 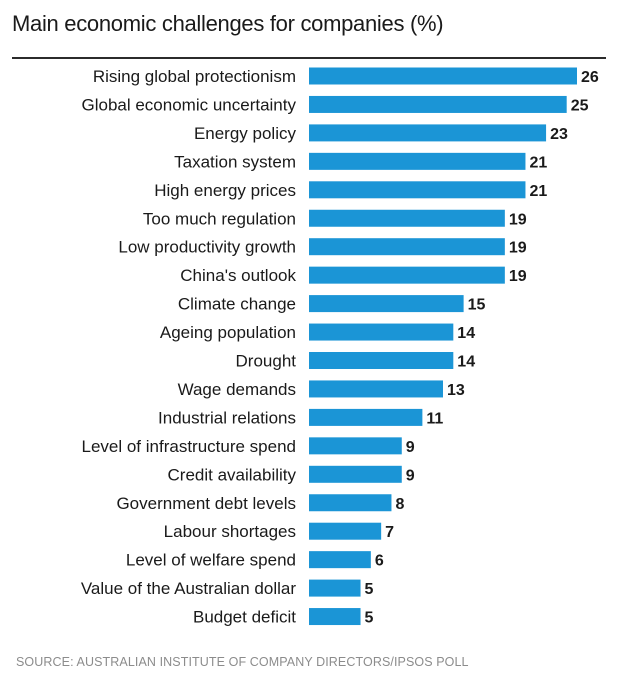 I want to click on category-label: Wage demands, so click(x=237, y=389).